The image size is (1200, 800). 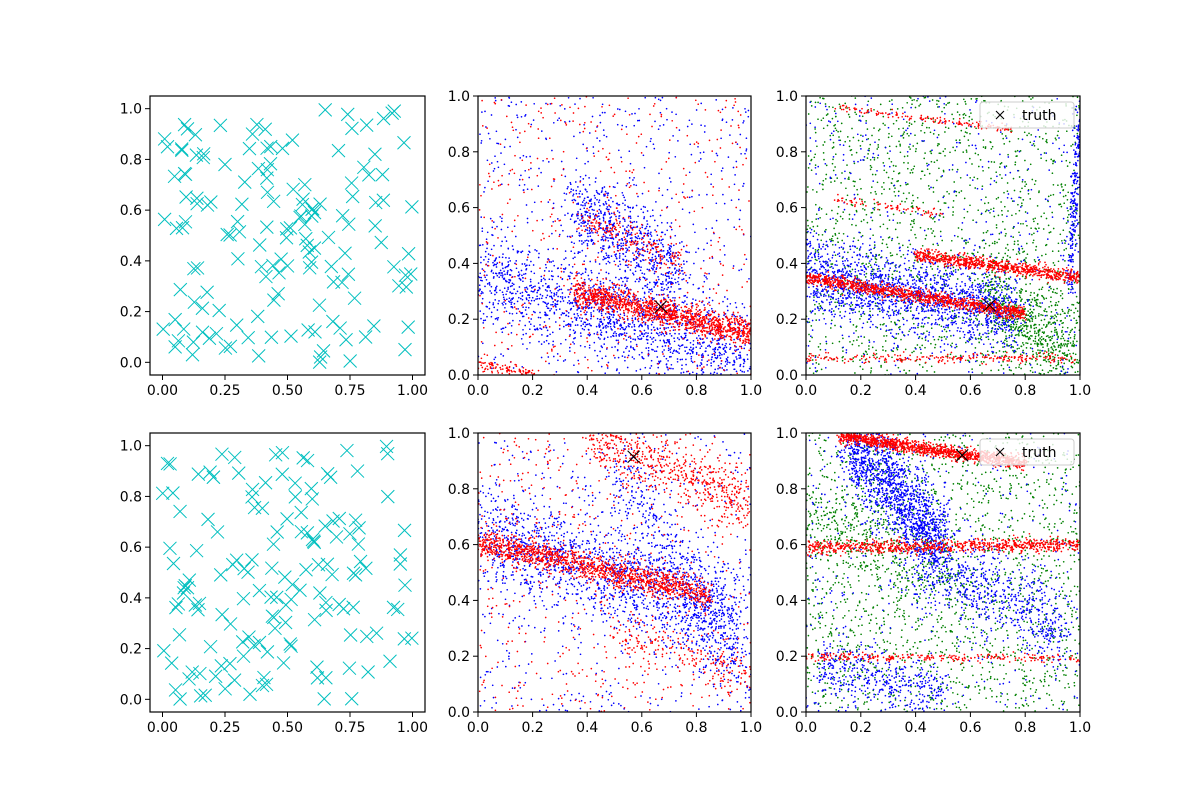 What do you see at coordinates (970, 391) in the screenshot?
I see `x-tick-label: 0.6` at bounding box center [970, 391].